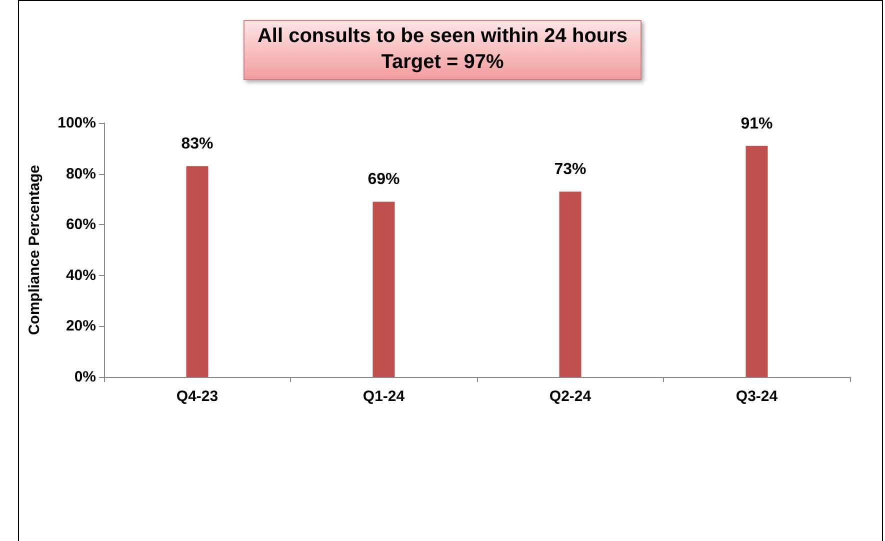  Describe the element at coordinates (34, 250) in the screenshot. I see `y-axis-title: Compliance Percentage` at that location.